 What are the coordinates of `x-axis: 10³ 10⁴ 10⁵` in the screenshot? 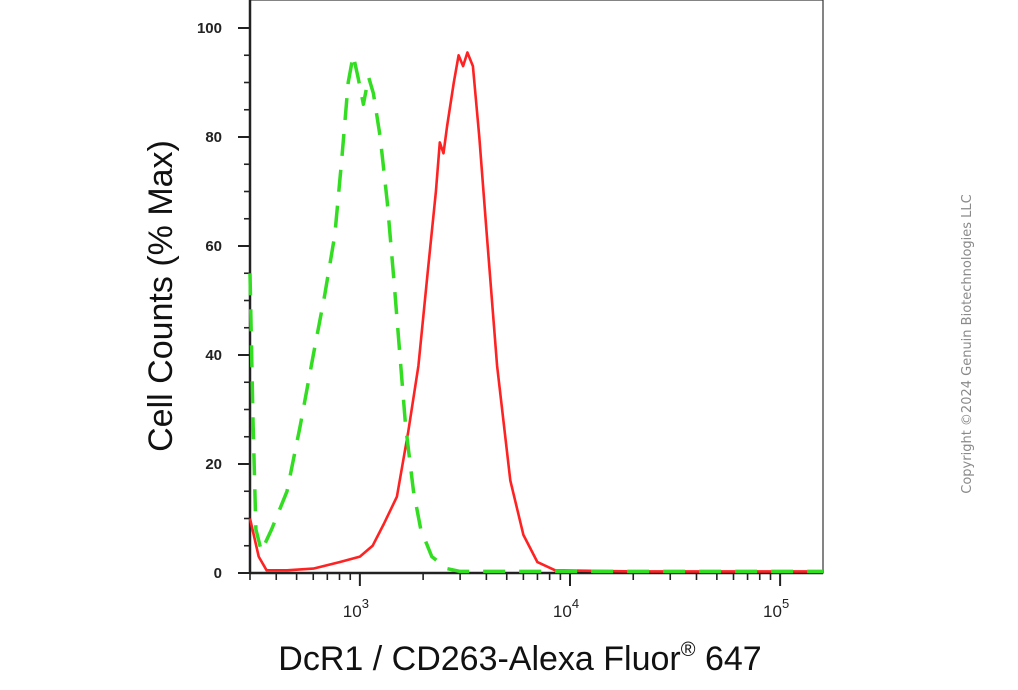 It's located at (519, 597).